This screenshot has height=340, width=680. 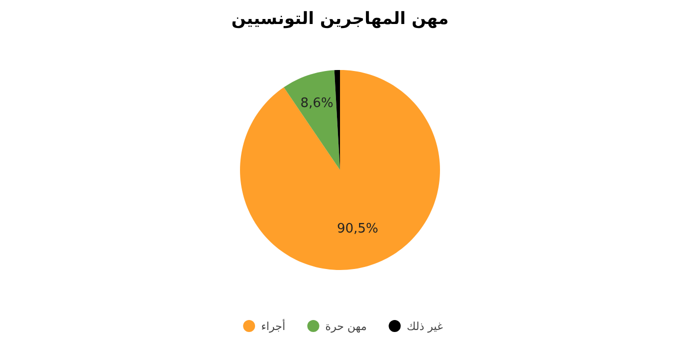 I want to click on legend-label: غير ذلك, so click(x=425, y=326).